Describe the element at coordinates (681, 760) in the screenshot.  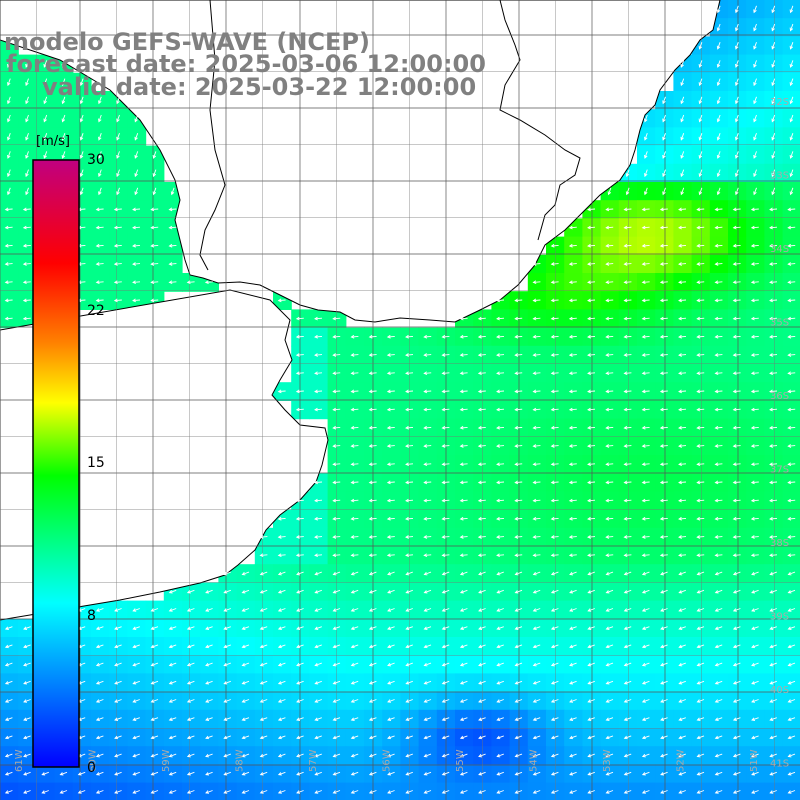
I see `longitude-label: 52W` at that location.